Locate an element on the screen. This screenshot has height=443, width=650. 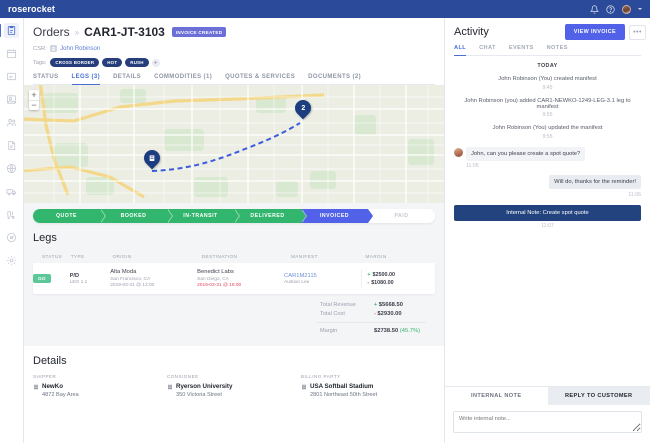
tab-all: ALL is located at coordinates (460, 50).